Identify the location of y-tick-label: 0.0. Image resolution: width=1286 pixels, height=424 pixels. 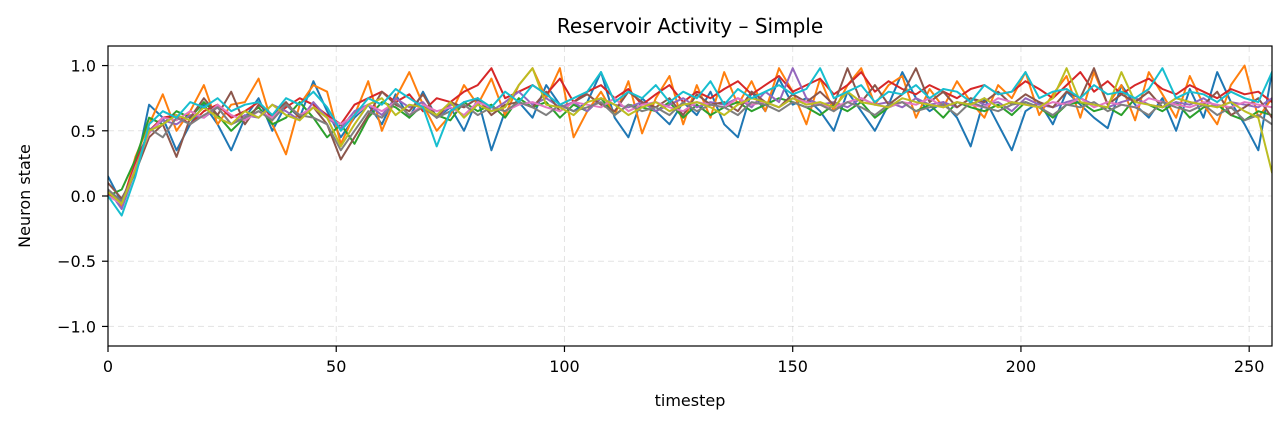
(83, 196).